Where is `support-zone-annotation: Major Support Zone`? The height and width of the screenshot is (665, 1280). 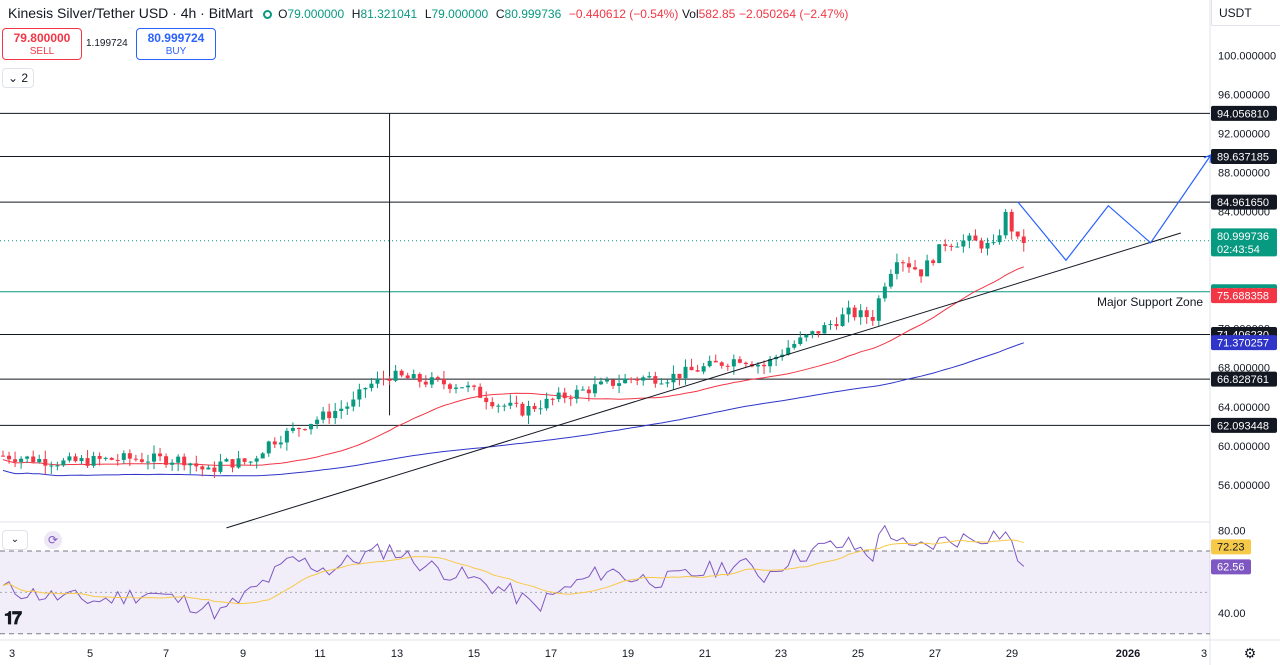 support-zone-annotation: Major Support Zone is located at coordinates (1150, 302).